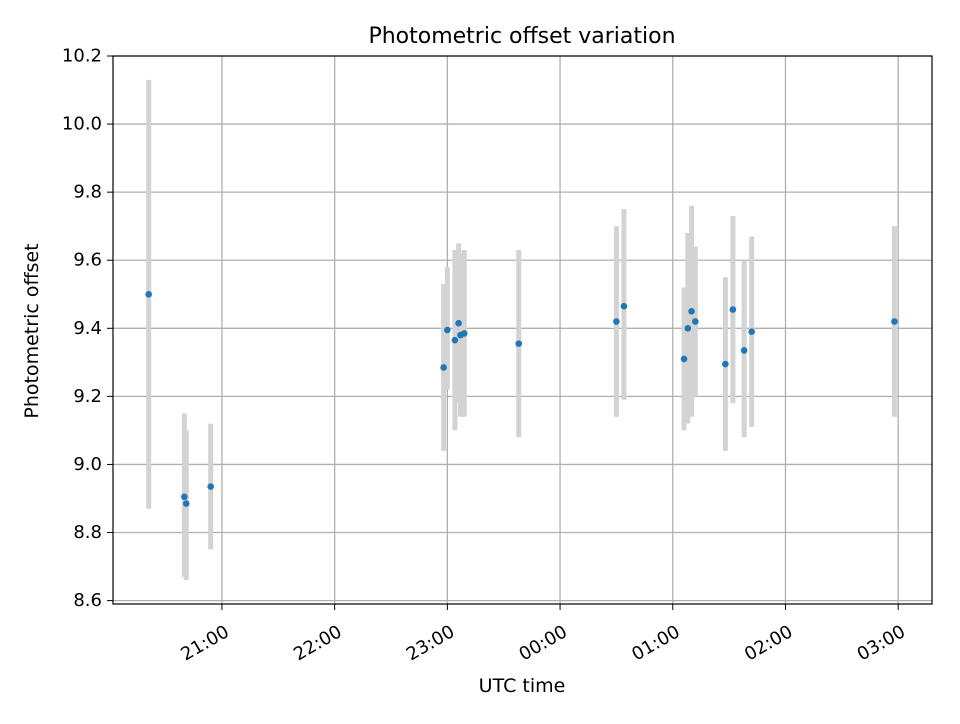 Image resolution: width=960 pixels, height=724 pixels. Describe the element at coordinates (32, 330) in the screenshot. I see `y-axis-label: Photometric offset` at that location.